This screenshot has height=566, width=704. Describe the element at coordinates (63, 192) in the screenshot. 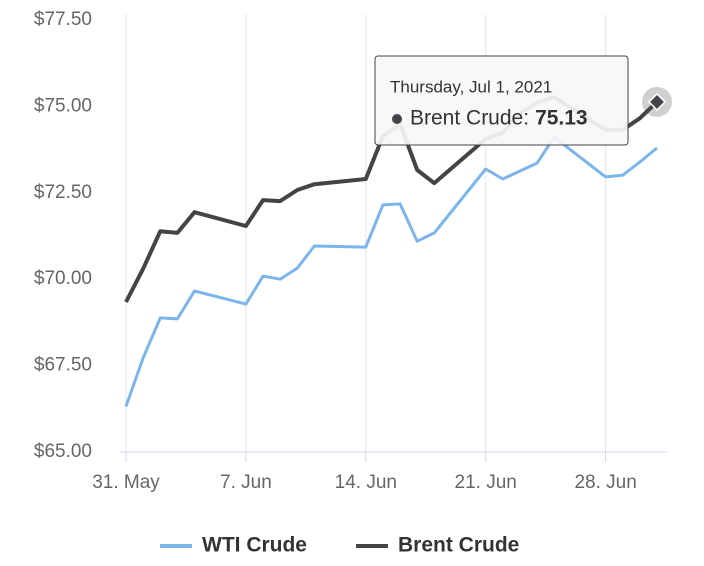

I see `y-tick-label: $72.50` at that location.